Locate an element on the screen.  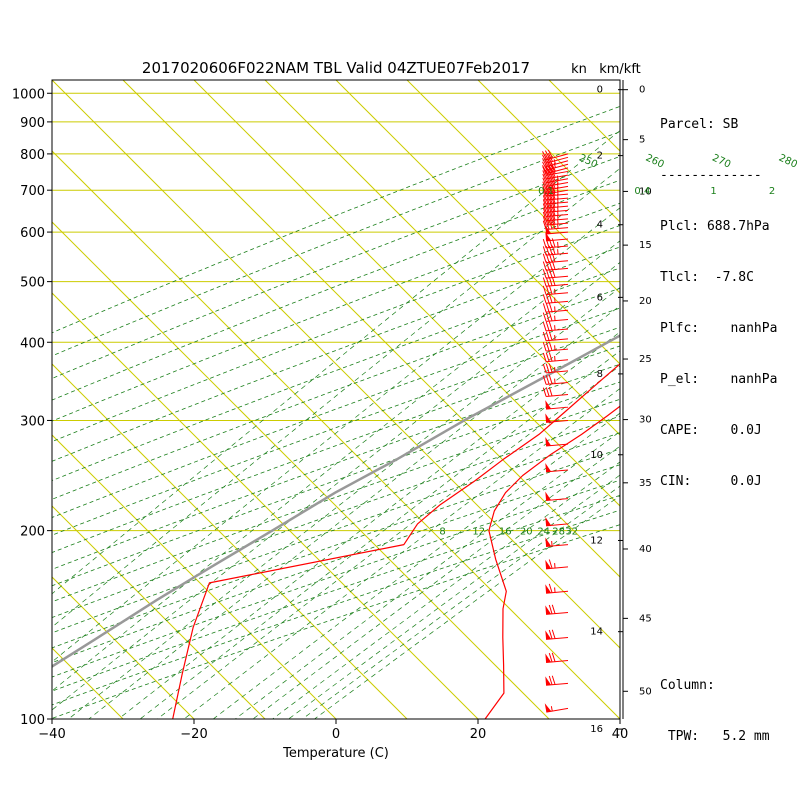
panel-line: Plfc: nanhPa is located at coordinates (719, 328).